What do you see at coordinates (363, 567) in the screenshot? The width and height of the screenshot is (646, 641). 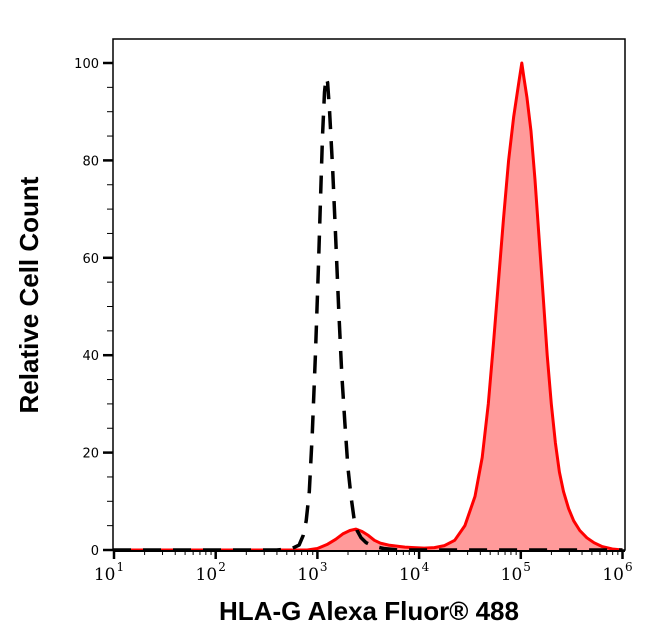 I see `x-axis: 10¹ 10² 10³ 10⁴ 10⁵ 10⁶` at bounding box center [363, 567].